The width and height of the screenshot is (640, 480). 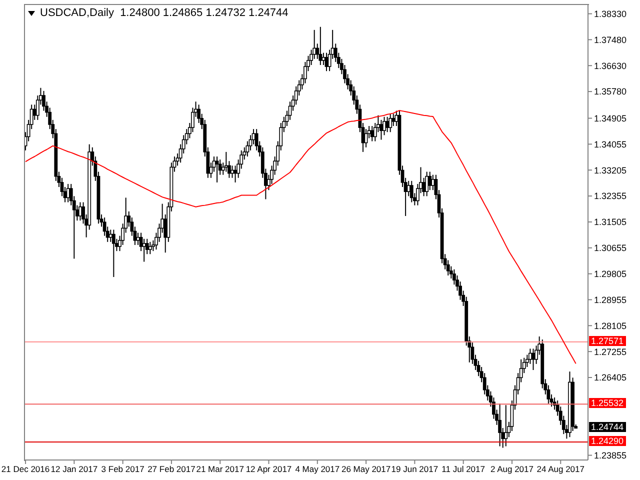 What do you see at coordinates (610, 325) in the screenshot?
I see `y-tick-label: 1.28105` at bounding box center [610, 325].